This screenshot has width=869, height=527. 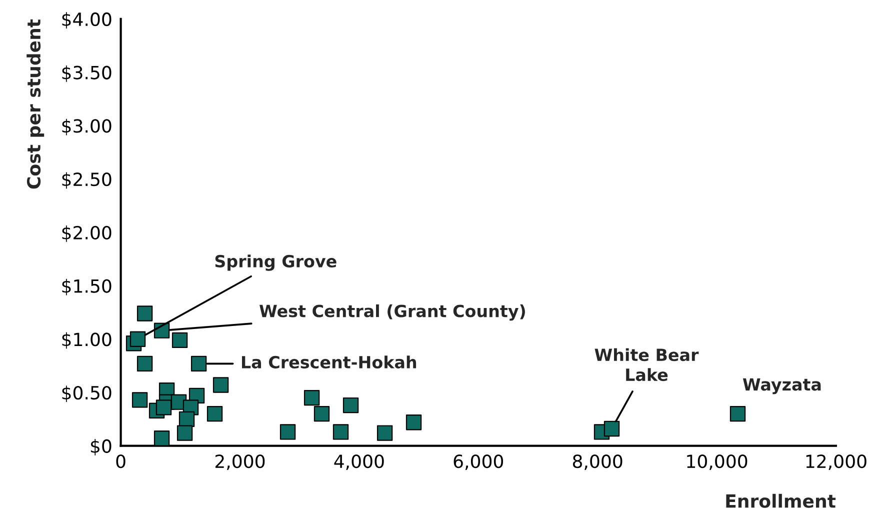 I want to click on y-tick-label: $3.50, so click(x=87, y=73).